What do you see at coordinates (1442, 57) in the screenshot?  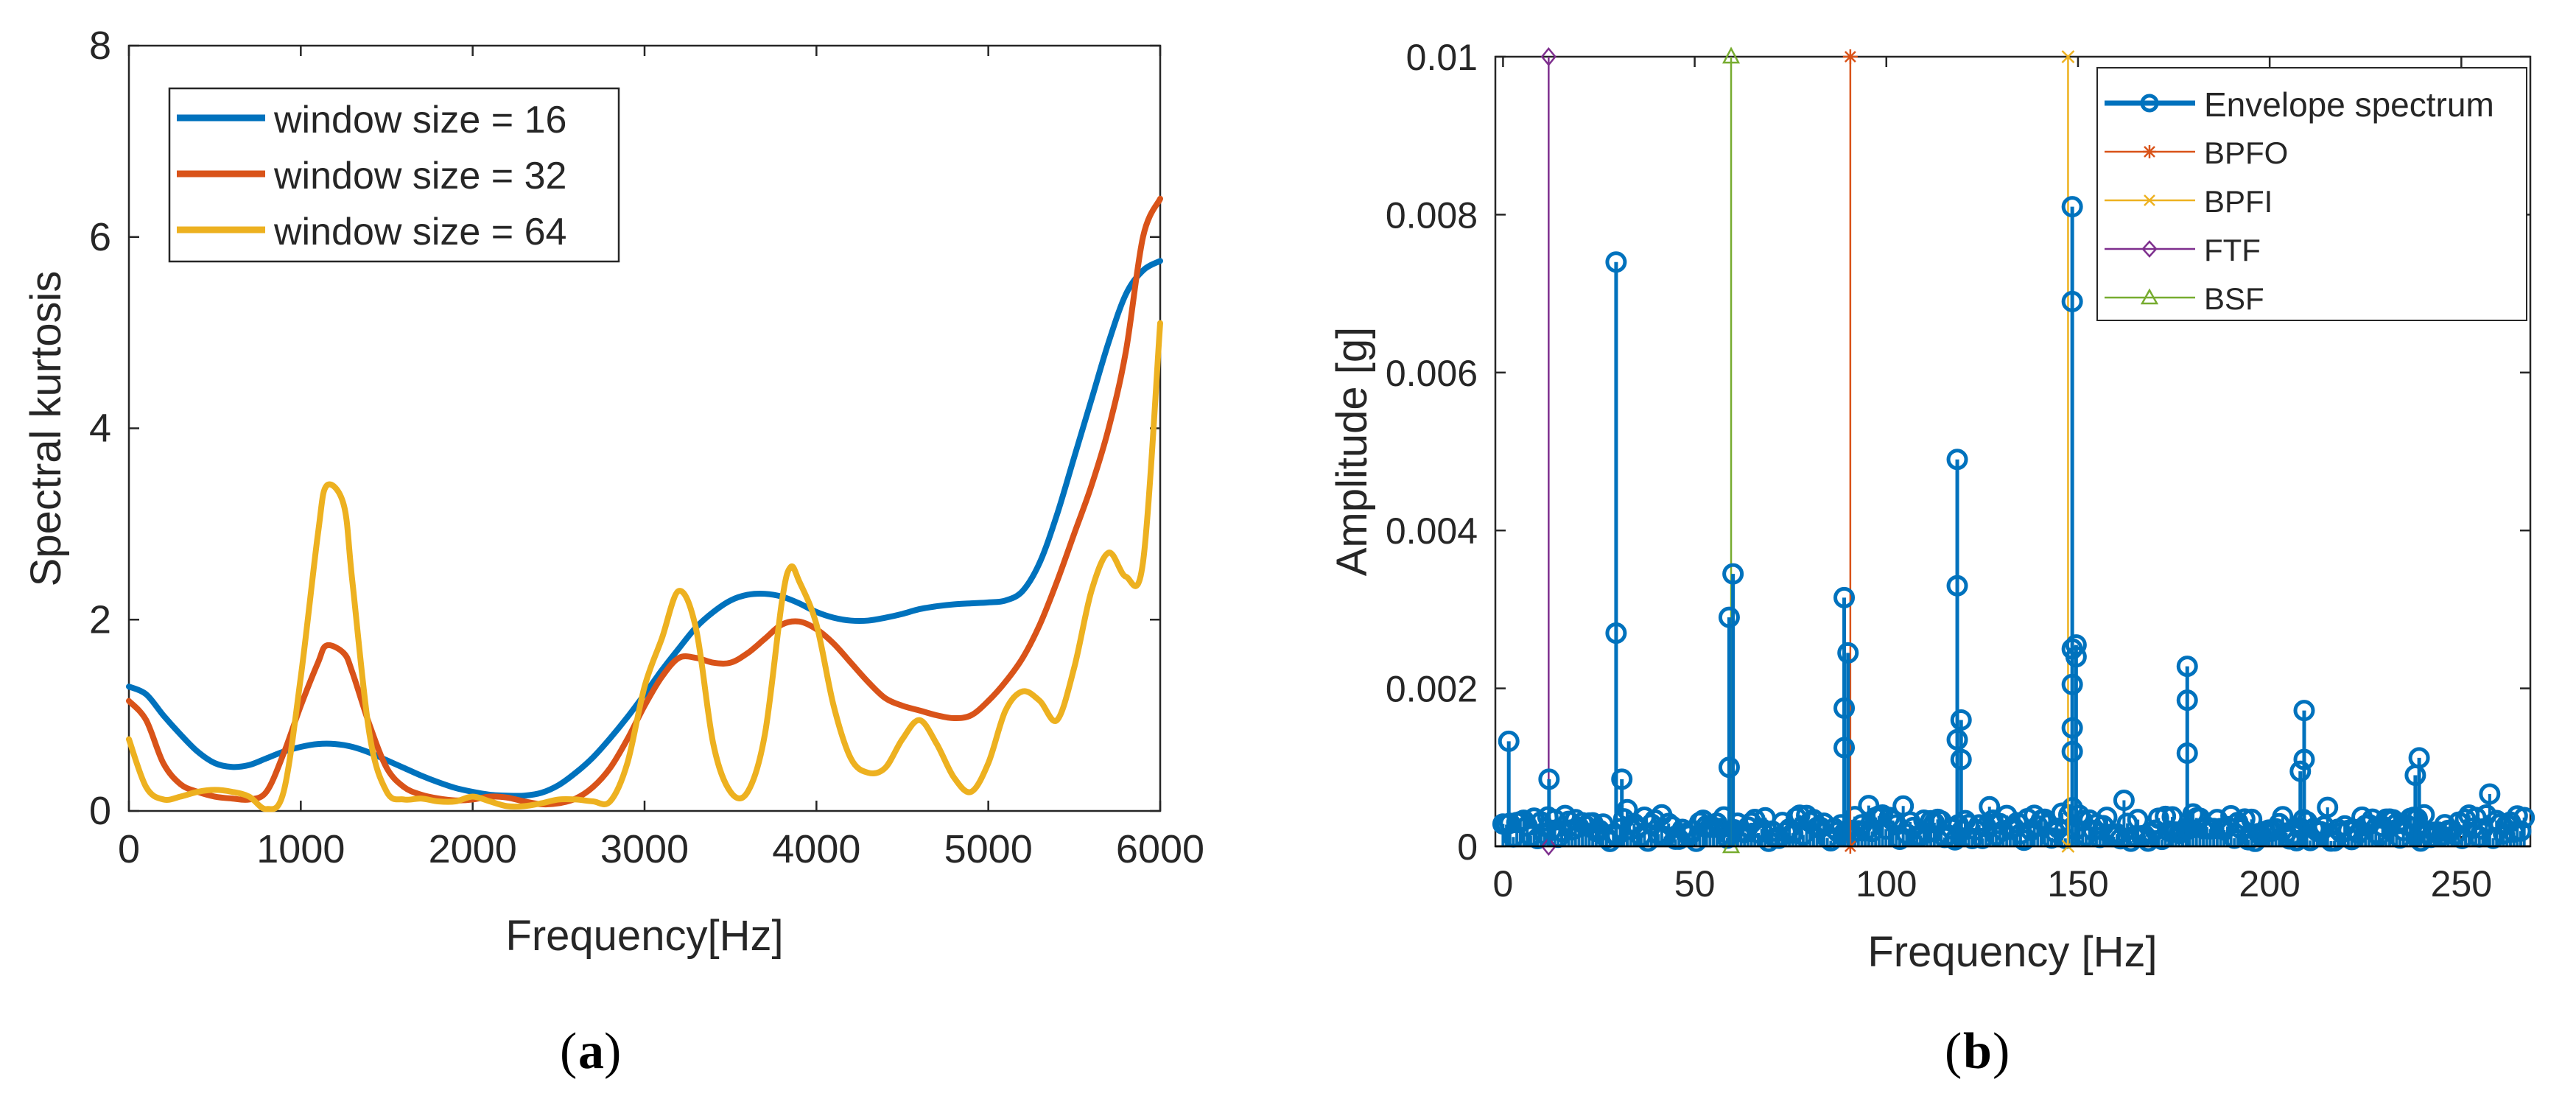 I see `b-ytick-label-5: 0.01` at bounding box center [1442, 57].